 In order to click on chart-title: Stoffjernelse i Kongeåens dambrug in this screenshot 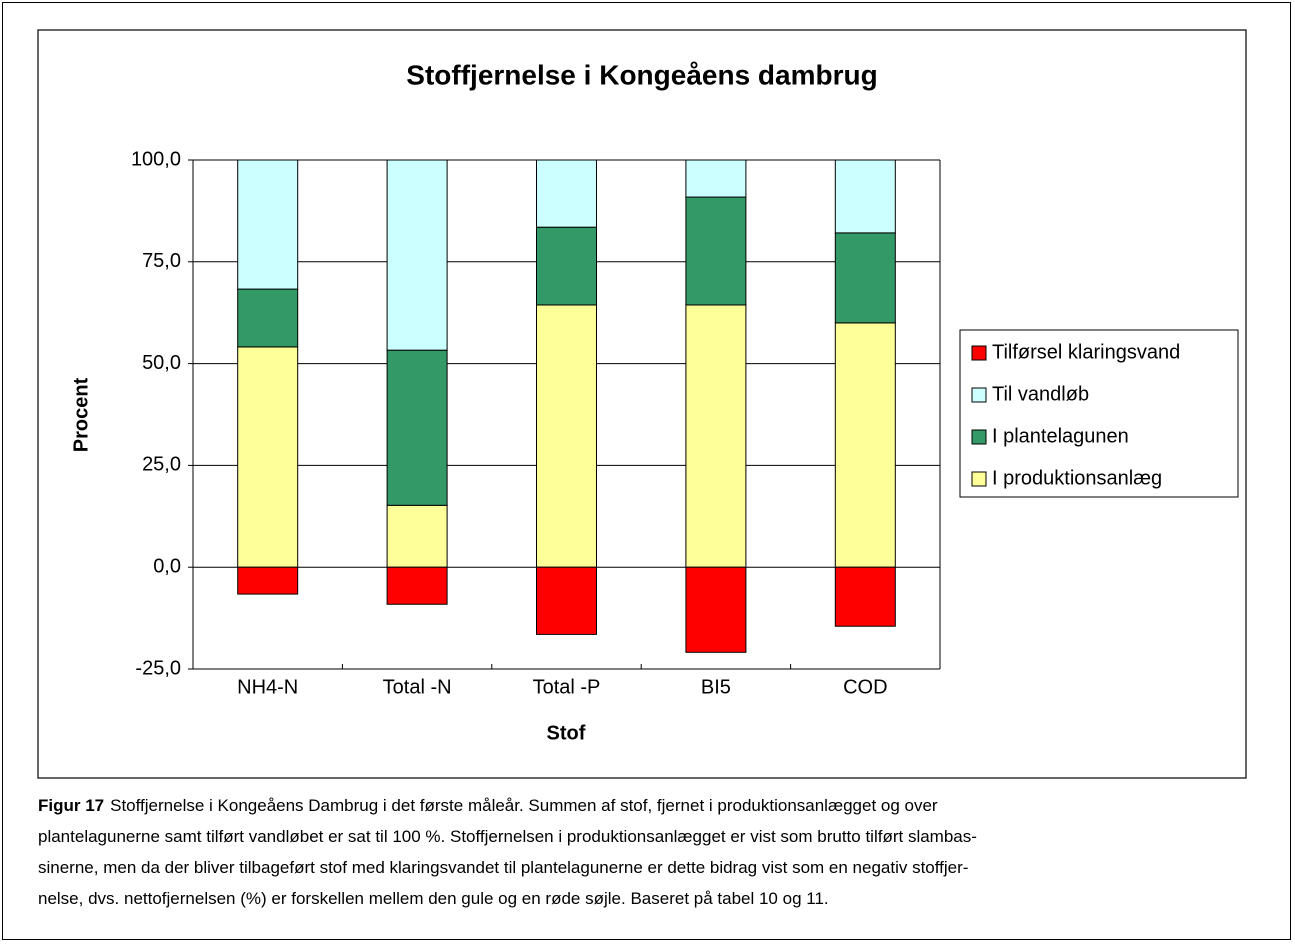, I will do `click(641, 74)`.